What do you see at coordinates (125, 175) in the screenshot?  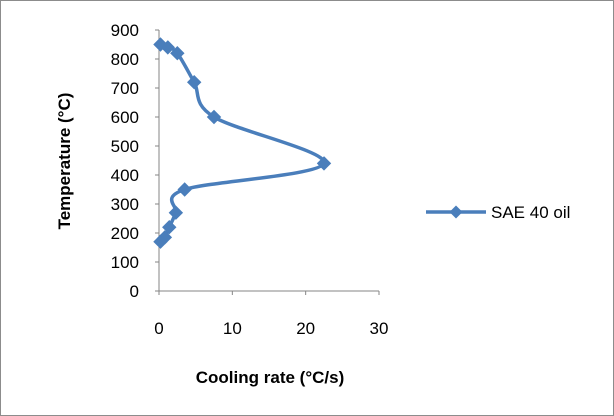 I see `y-tick-label: 400` at bounding box center [125, 175].